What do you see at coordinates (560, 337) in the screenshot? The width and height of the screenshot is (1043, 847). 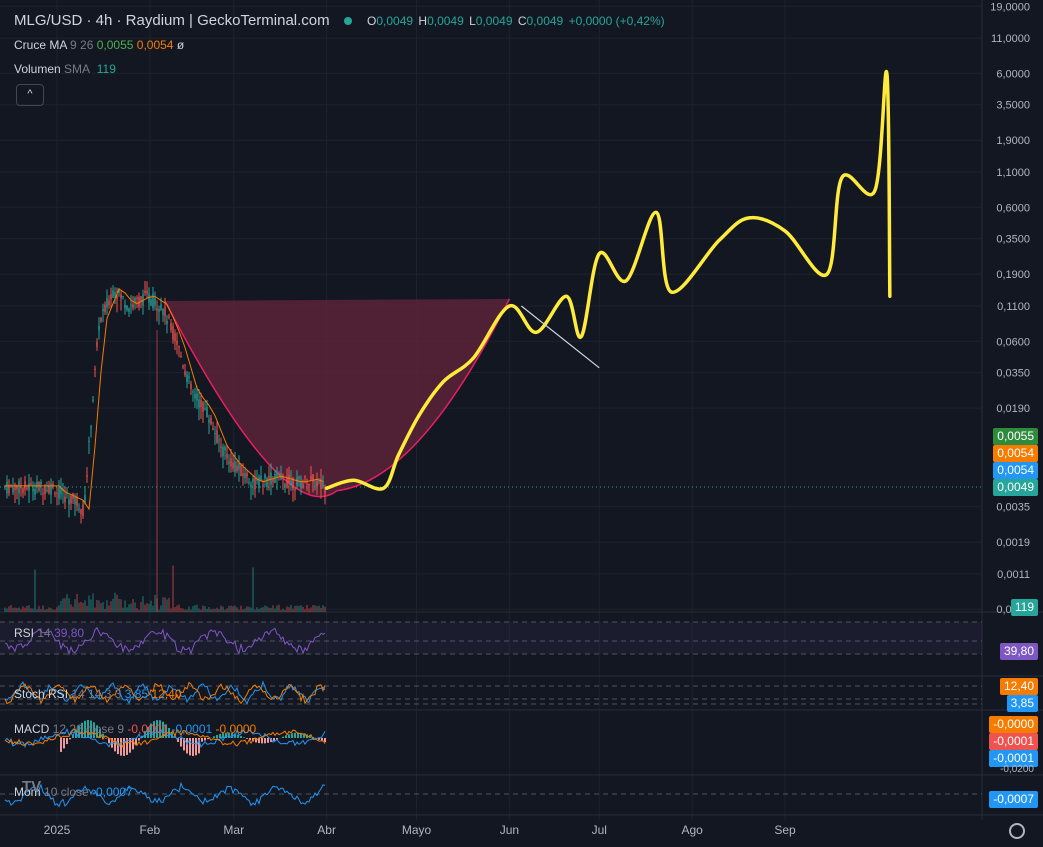 I see `trend-line` at bounding box center [560, 337].